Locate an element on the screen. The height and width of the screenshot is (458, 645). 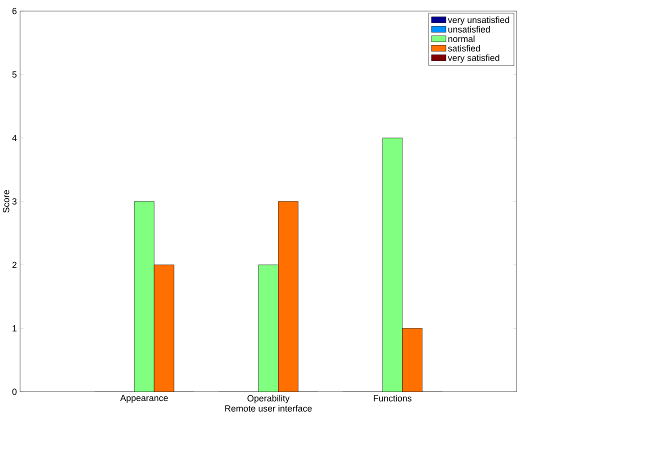
y-tick-label: 3 is located at coordinates (14, 201).